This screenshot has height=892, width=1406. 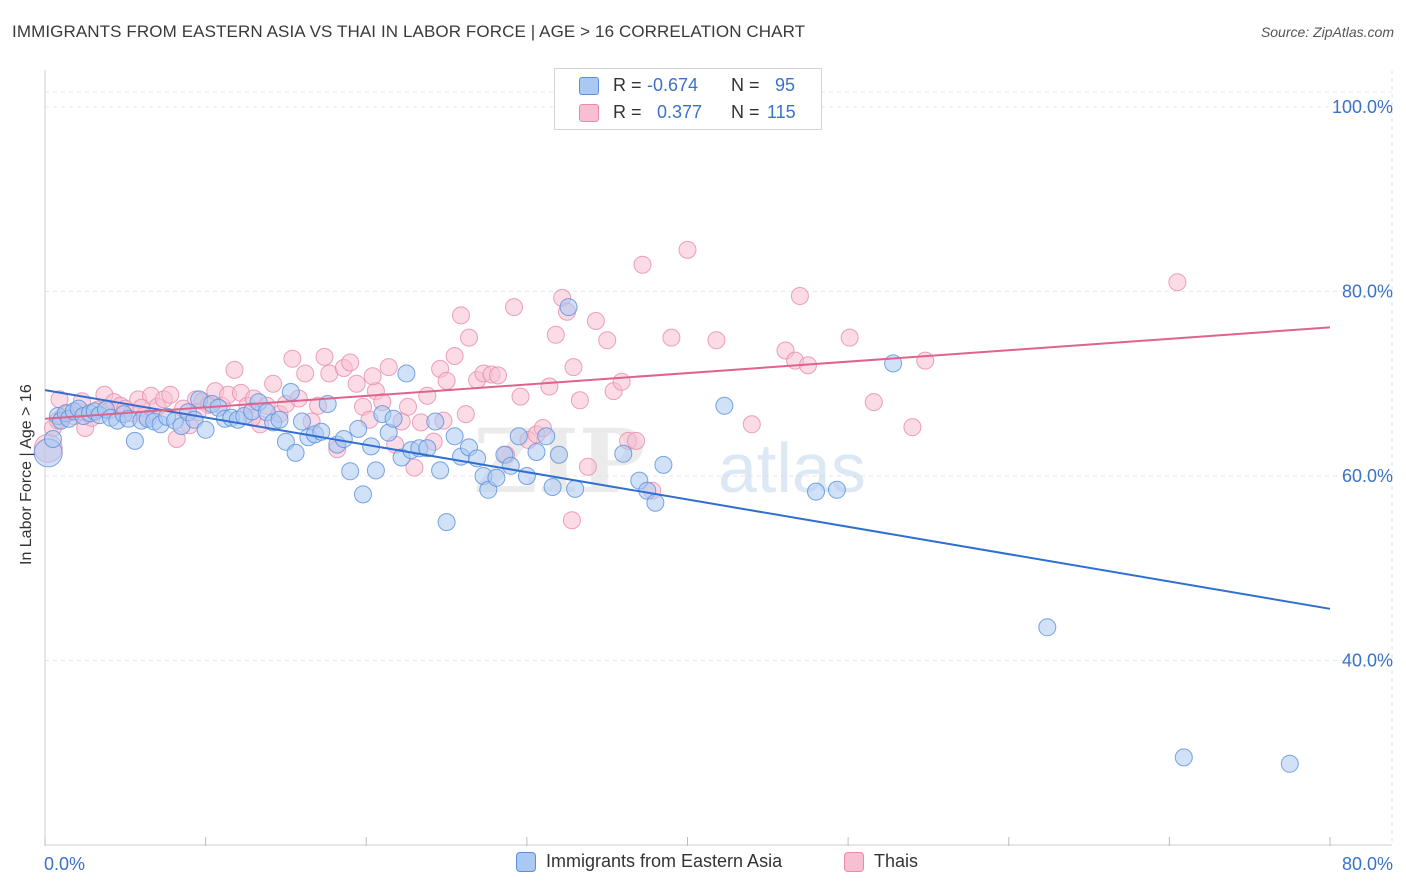 I want to click on trend-line-thais, so click(x=687, y=373).